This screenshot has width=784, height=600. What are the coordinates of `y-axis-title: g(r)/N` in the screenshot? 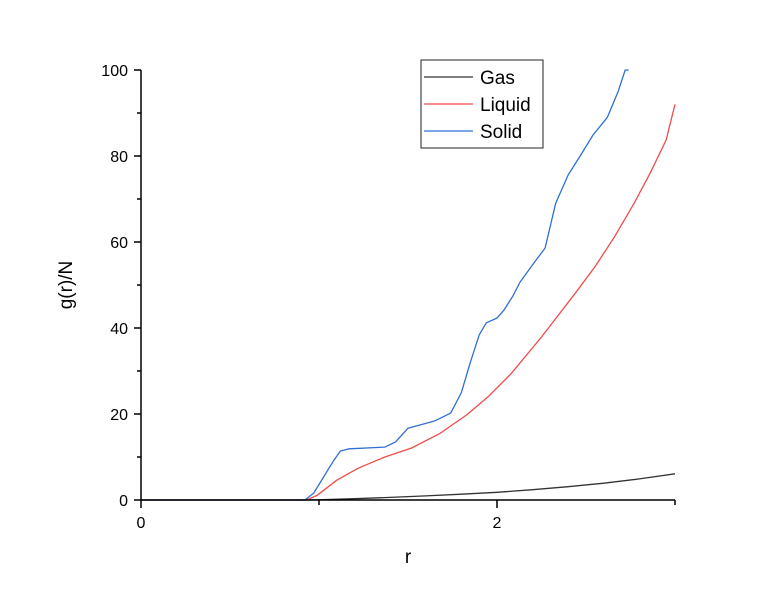 It's located at (66, 285).